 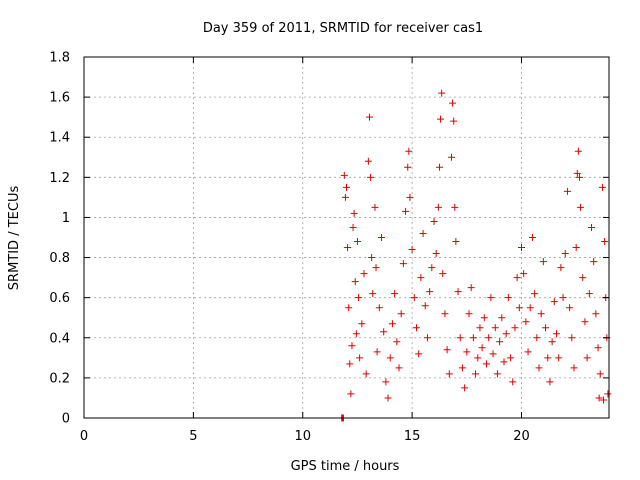 I want to click on y-tick-labels: 0 0.2 0.4 0.6 0.8 1 1.2 1.4 1.6 1.8, so click(x=59, y=239).